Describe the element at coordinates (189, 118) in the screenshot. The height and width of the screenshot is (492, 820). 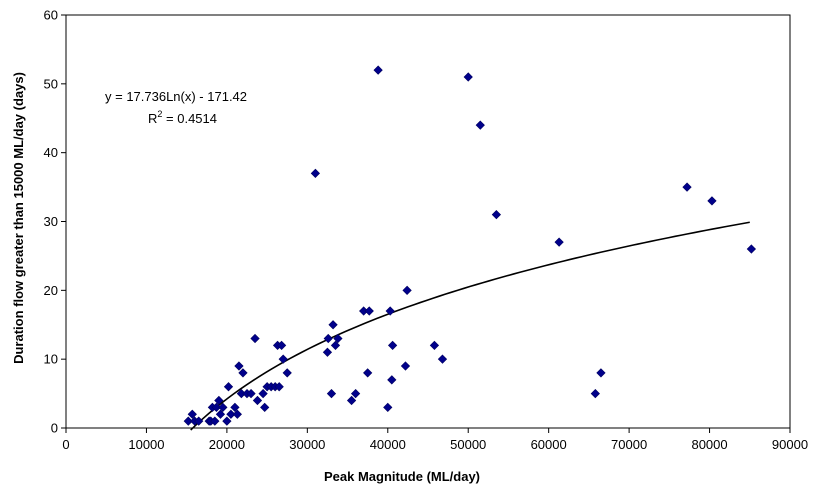
I see `r-squared-value: = 0.4514` at that location.